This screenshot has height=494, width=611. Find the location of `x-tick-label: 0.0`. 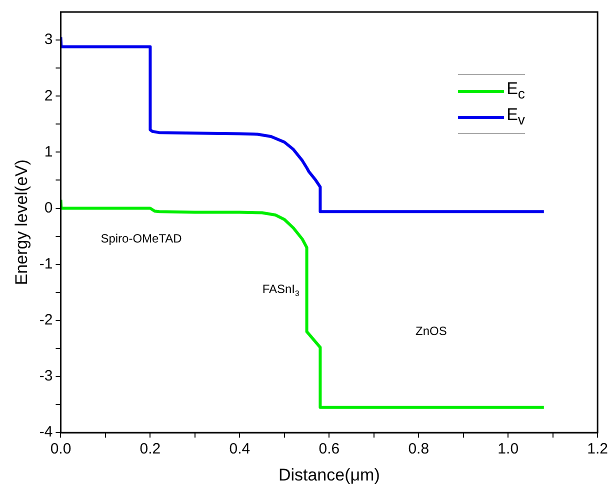

x-tick-label: 0.0 is located at coordinates (61, 449).